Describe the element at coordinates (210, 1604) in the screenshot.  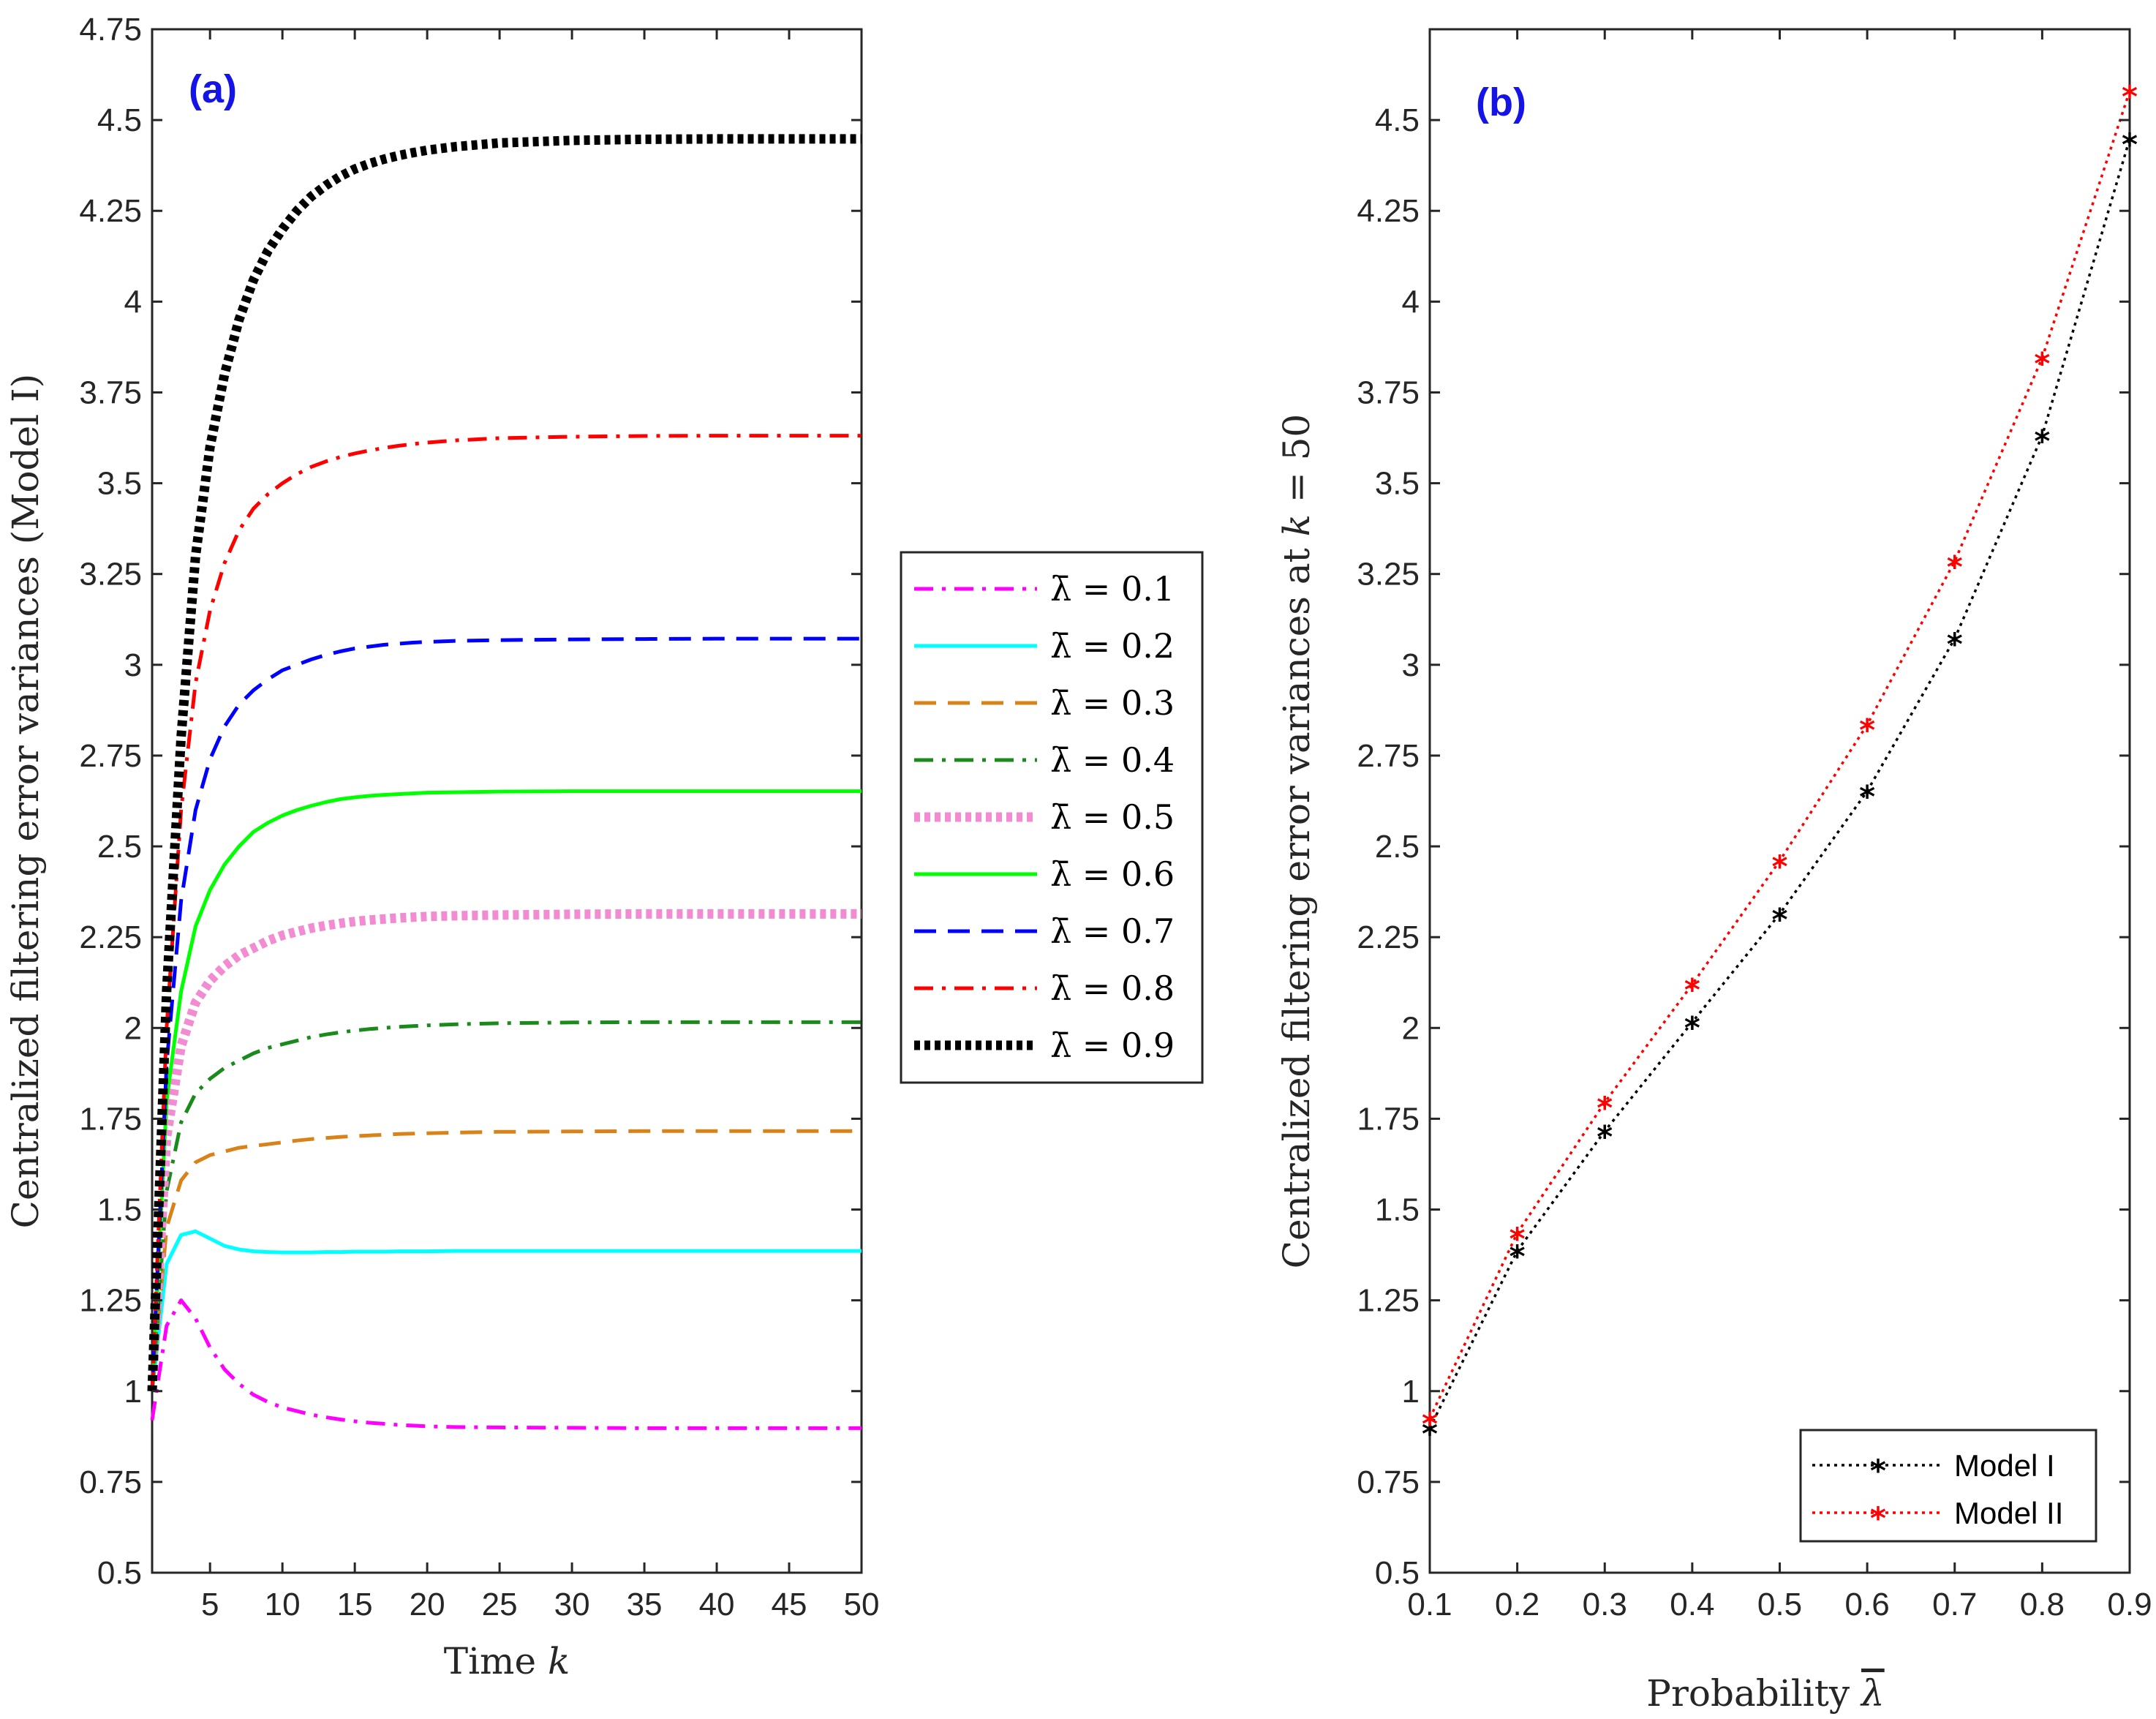
I see `x-tick-label: 5` at that location.